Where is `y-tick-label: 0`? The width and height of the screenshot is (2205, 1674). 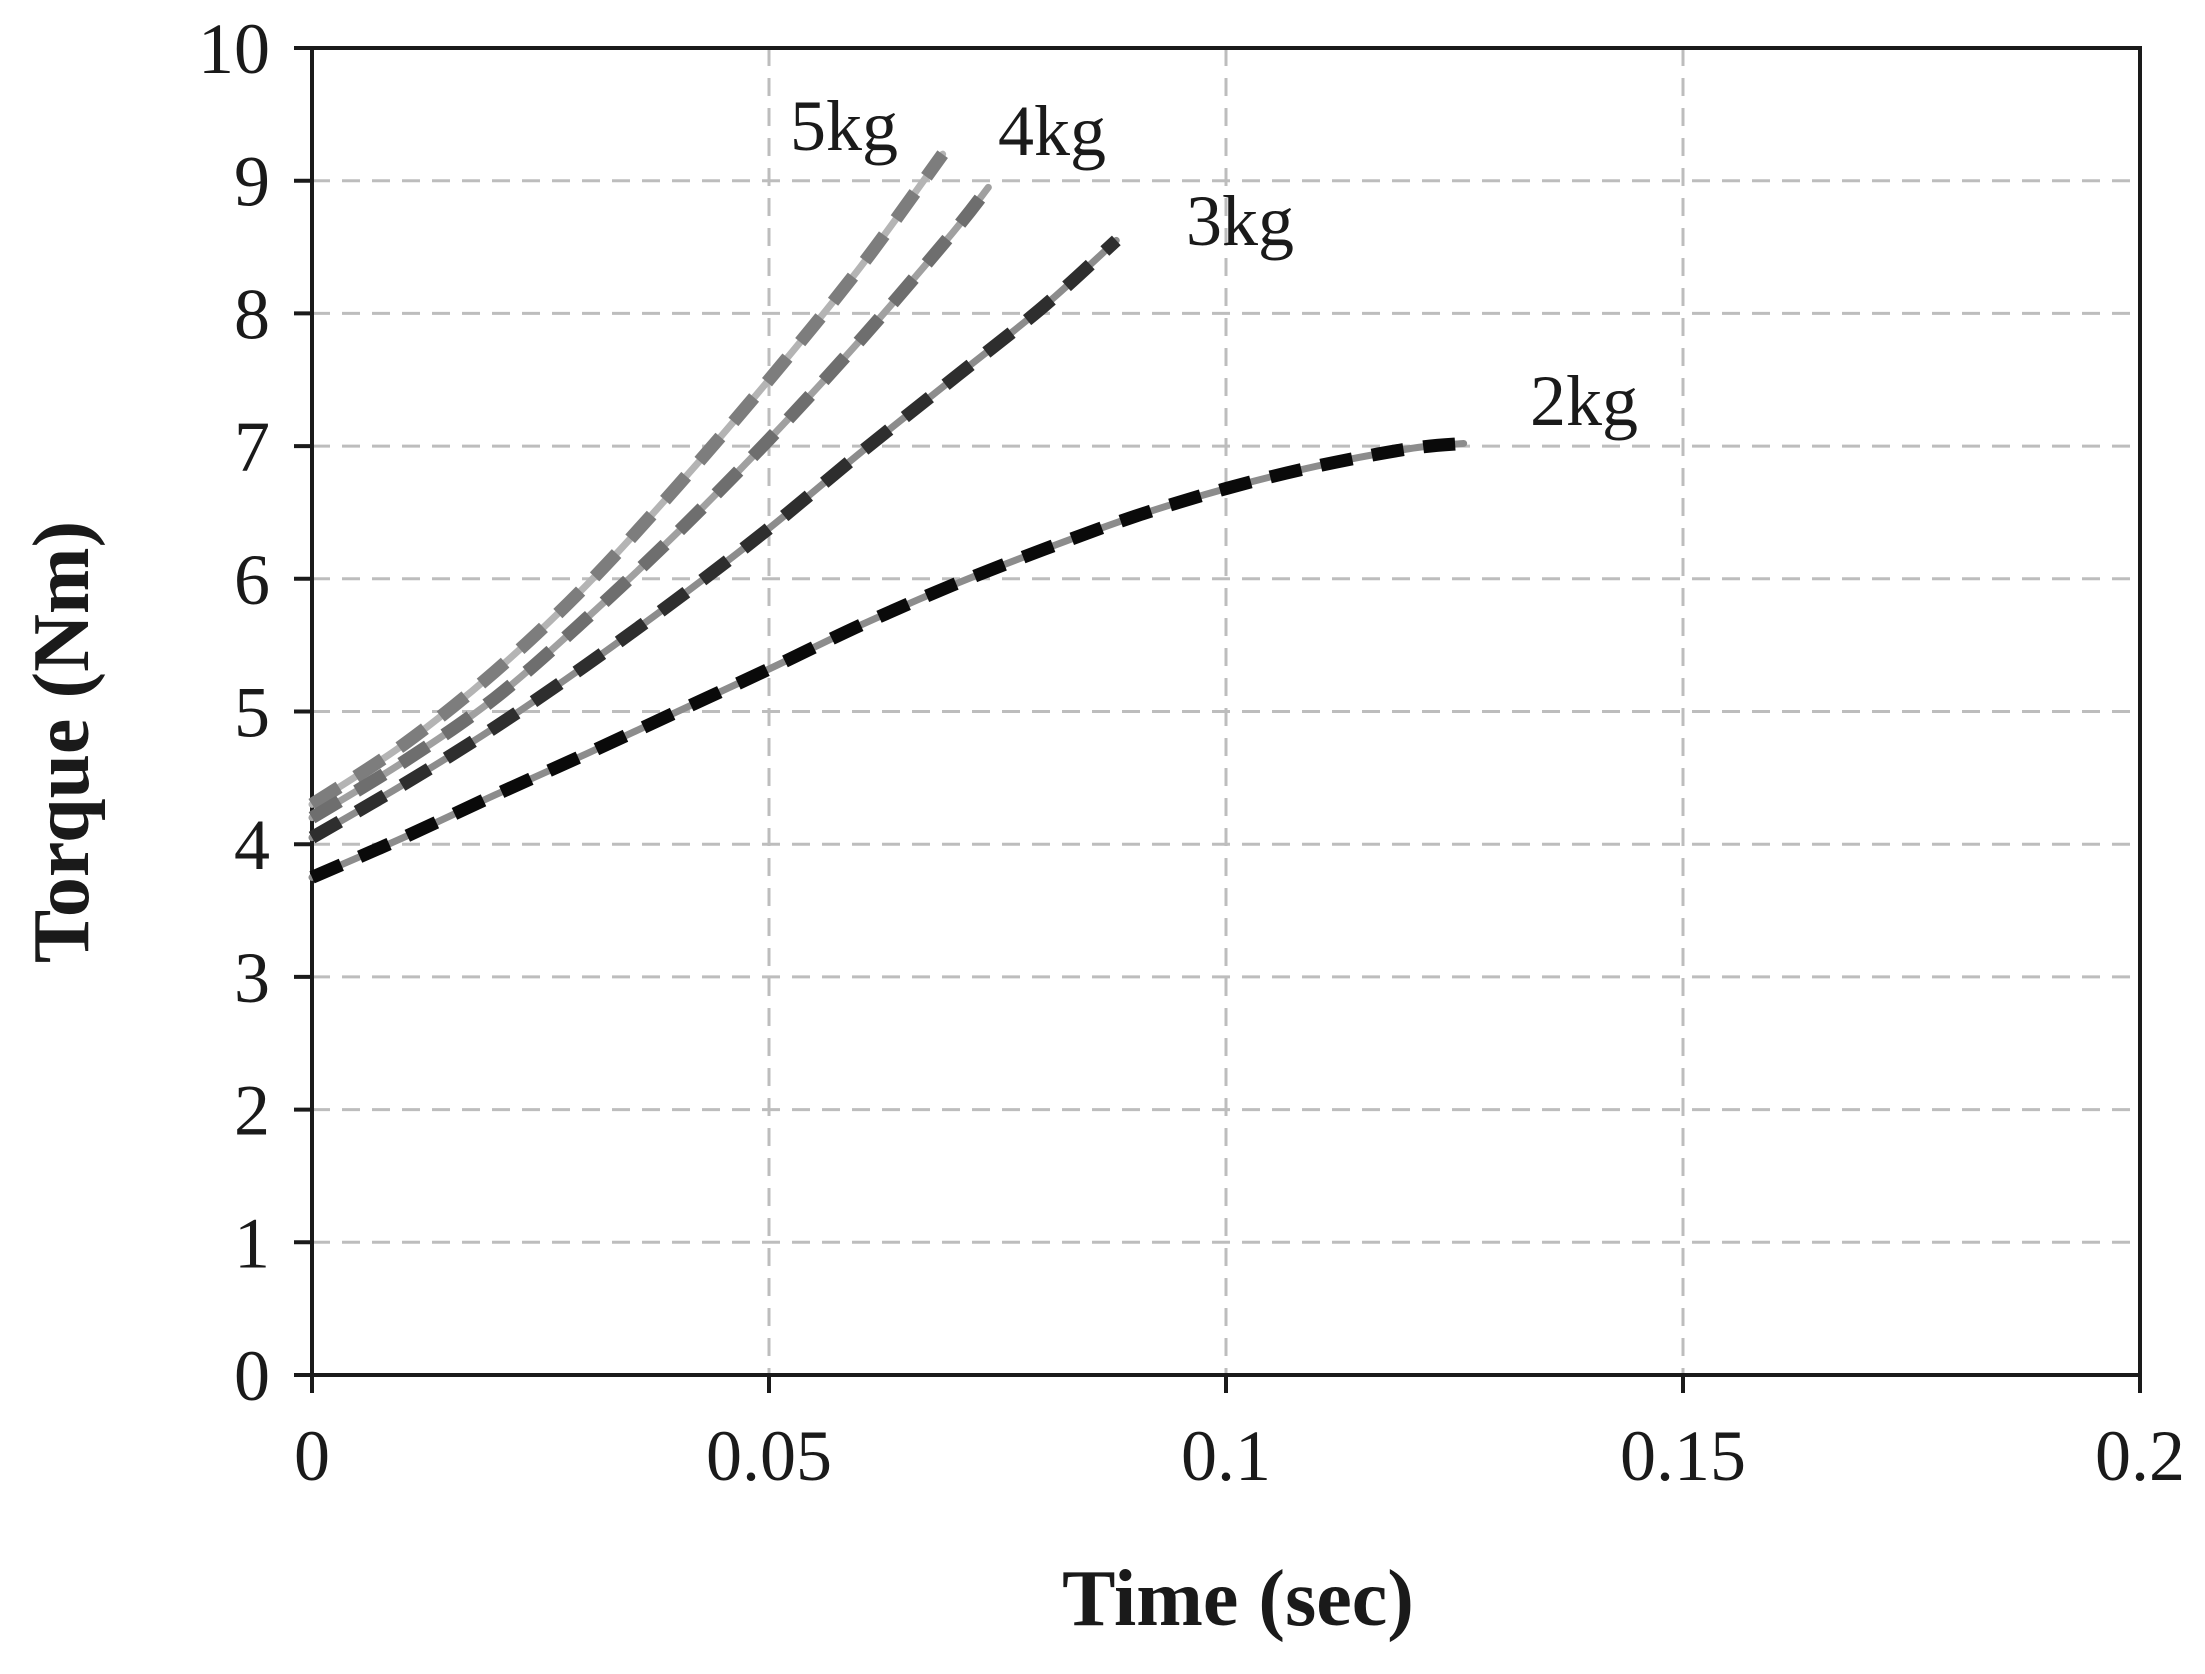 y-tick-label: 0 is located at coordinates (252, 1376).